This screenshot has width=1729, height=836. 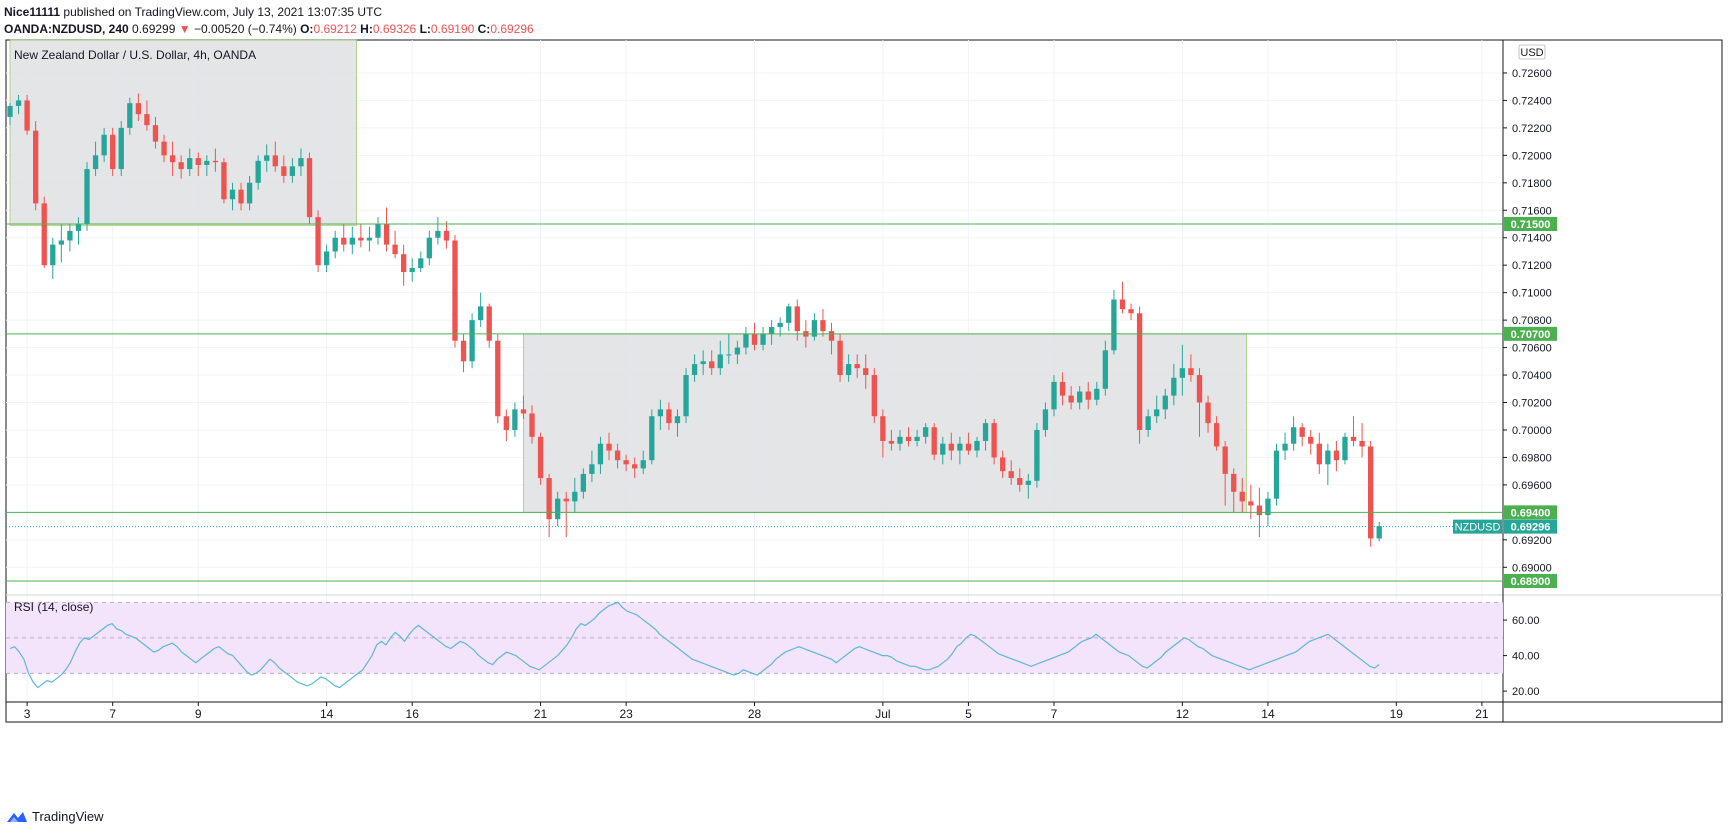 I want to click on last-price: 0.69299, so click(x=154, y=29).